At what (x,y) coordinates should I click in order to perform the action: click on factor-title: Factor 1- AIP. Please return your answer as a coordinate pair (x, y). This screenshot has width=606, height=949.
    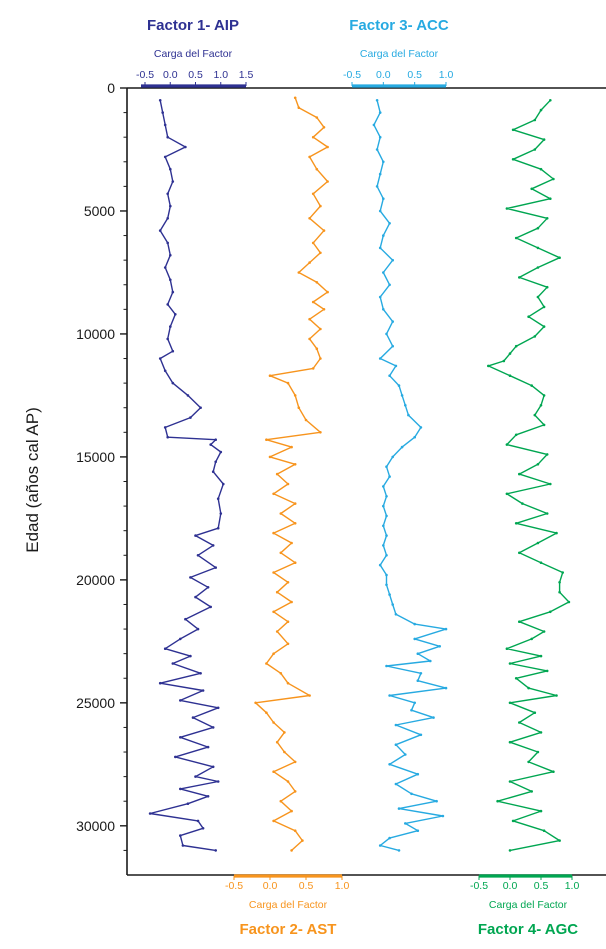
    Looking at the image, I should click on (193, 25).